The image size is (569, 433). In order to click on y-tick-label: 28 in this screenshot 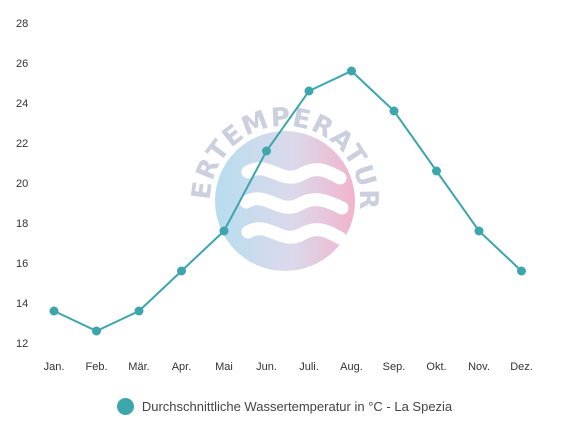, I will do `click(22, 24)`.